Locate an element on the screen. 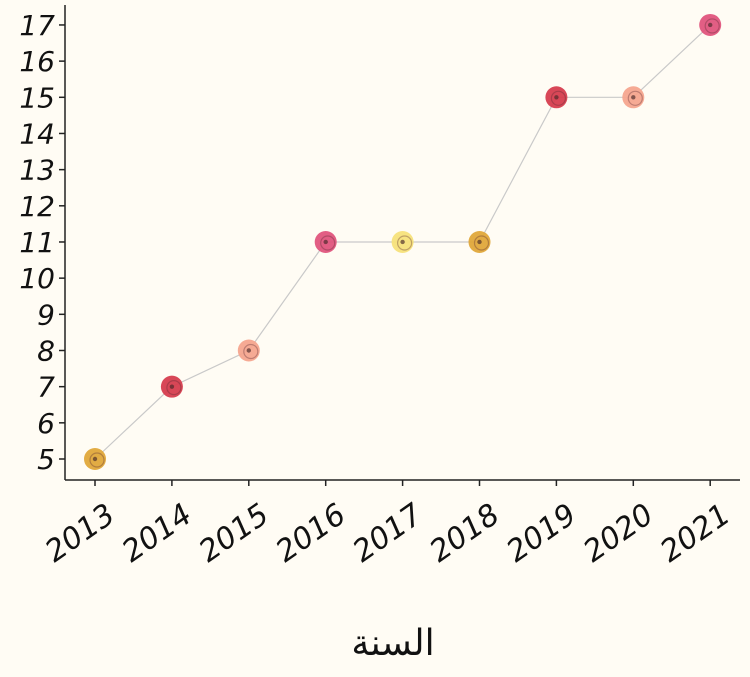 The height and width of the screenshot is (677, 750). y-tick-label: 14 is located at coordinates (37, 133).